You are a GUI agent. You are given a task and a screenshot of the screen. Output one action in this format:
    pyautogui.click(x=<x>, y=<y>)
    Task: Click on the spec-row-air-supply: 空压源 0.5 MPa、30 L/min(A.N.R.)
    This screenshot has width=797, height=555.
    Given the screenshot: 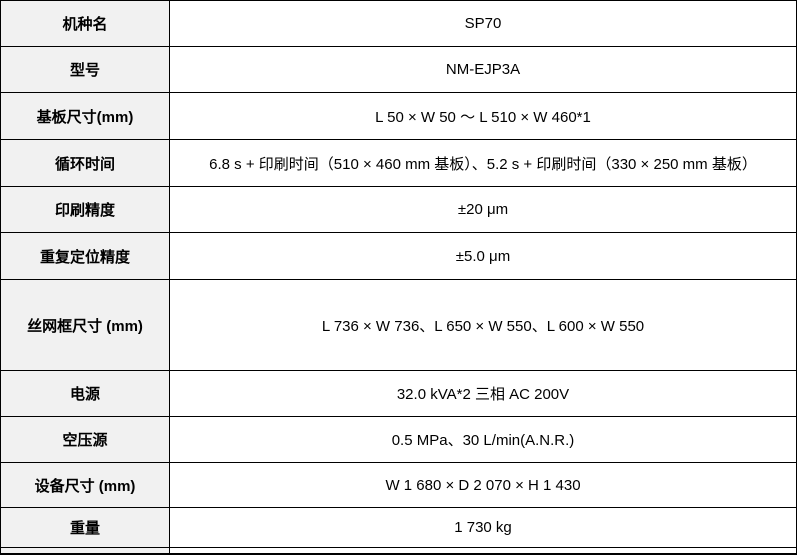 What is the action you would take?
    pyautogui.click(x=398, y=440)
    